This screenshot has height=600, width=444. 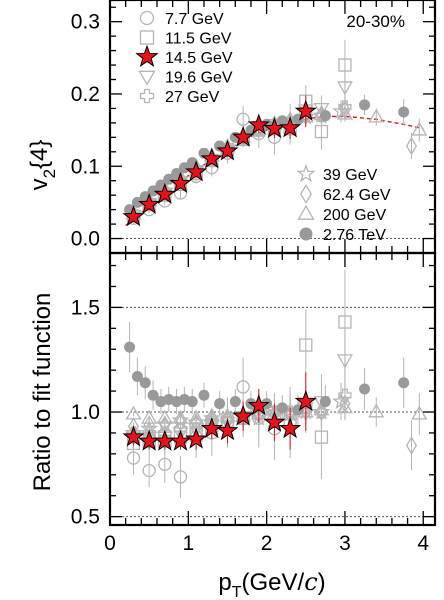 What do you see at coordinates (199, 78) in the screenshot?
I see `legend-label: 19.6 GeV` at bounding box center [199, 78].